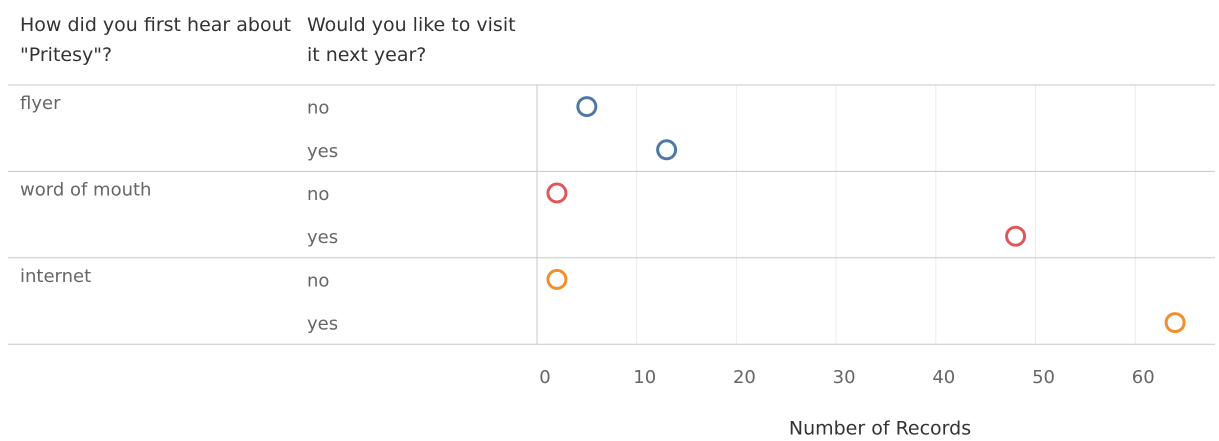 The height and width of the screenshot is (441, 1219). What do you see at coordinates (40, 103) in the screenshot?
I see `group-label: flyer` at bounding box center [40, 103].